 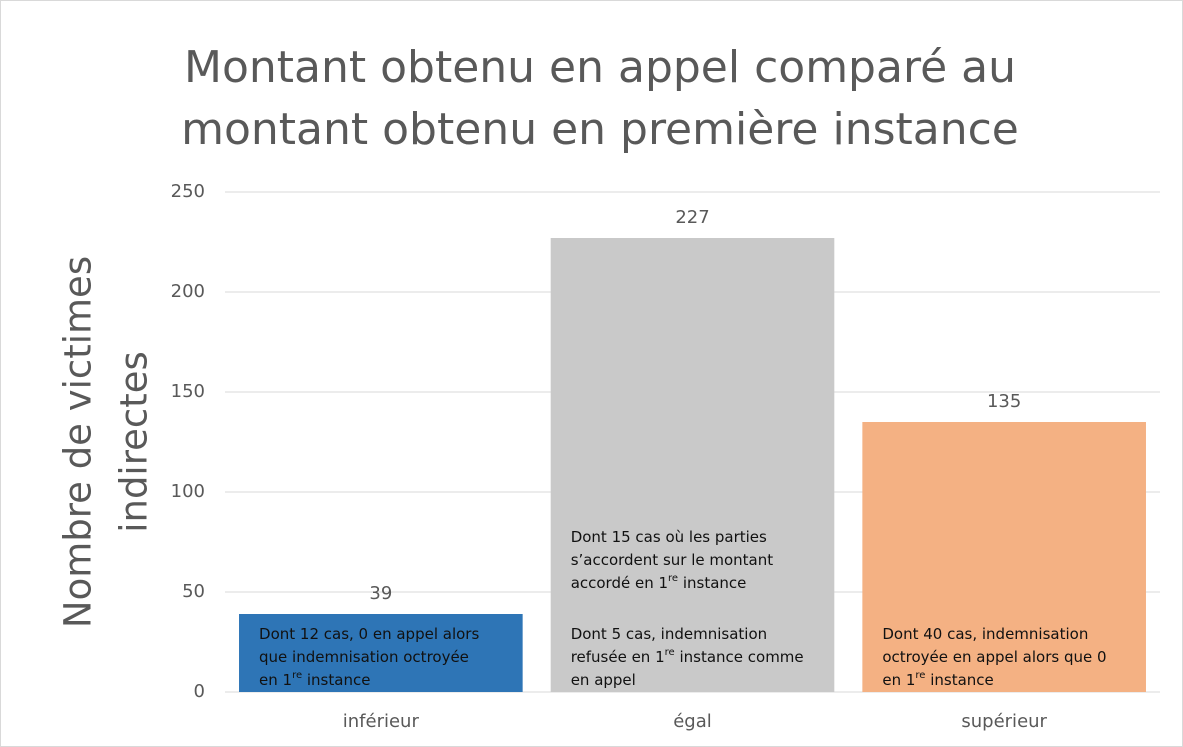 What do you see at coordinates (134, 442) in the screenshot?
I see `y-axis-title: indirectes` at bounding box center [134, 442].